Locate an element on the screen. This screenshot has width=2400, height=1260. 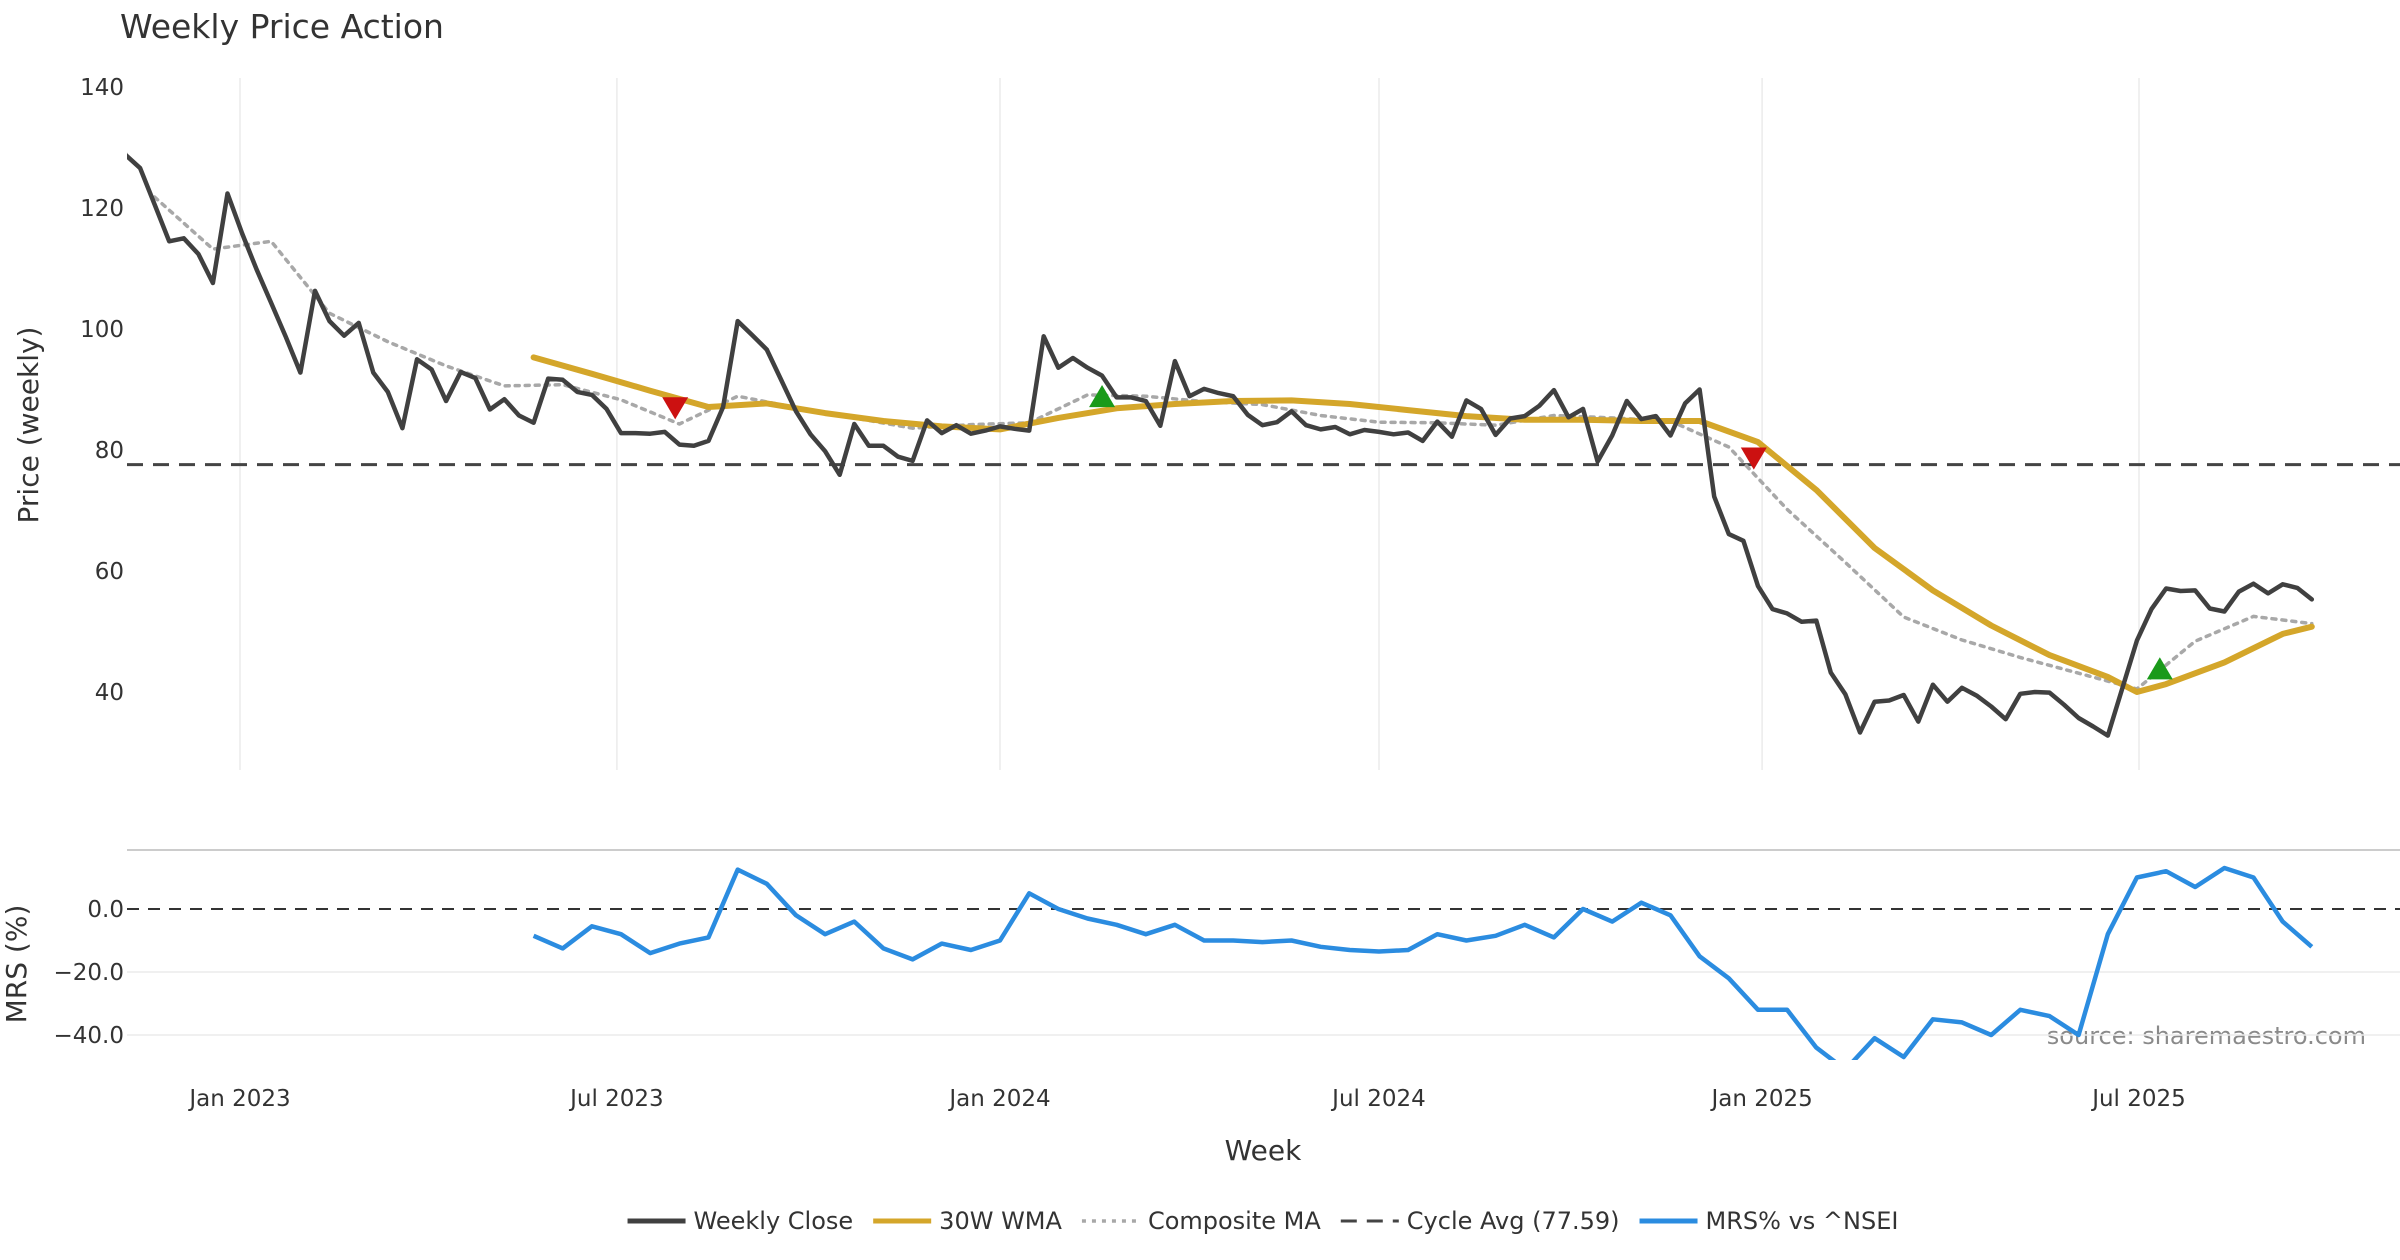
x-tick-label: Jul 2023 is located at coordinates (616, 1099).